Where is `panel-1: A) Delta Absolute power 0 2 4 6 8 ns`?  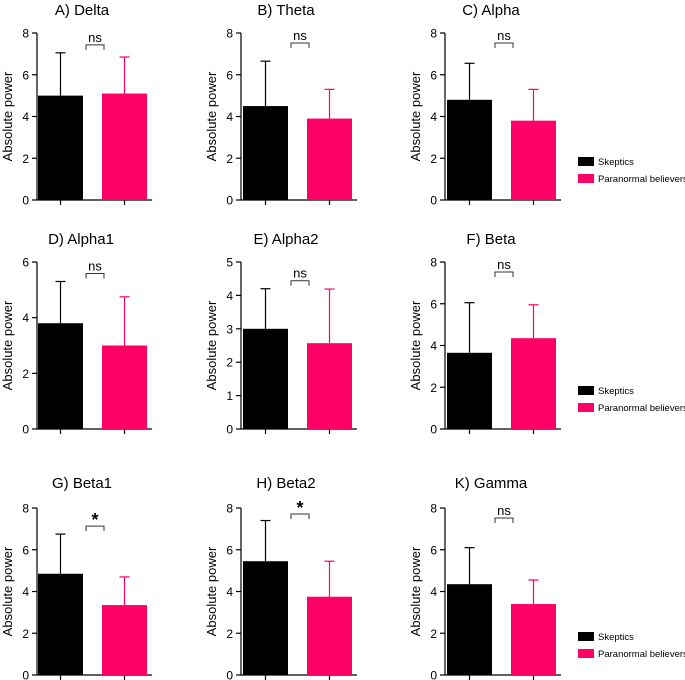
panel-1: A) Delta Absolute power 0 2 4 6 8 ns is located at coordinates (76, 105).